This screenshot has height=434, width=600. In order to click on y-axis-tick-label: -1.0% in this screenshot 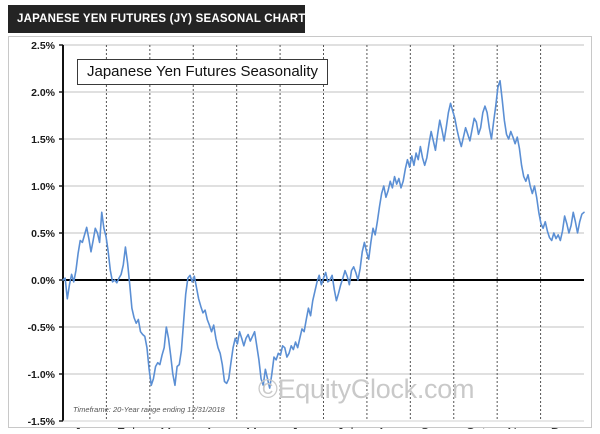, I will do `click(42, 375)`.